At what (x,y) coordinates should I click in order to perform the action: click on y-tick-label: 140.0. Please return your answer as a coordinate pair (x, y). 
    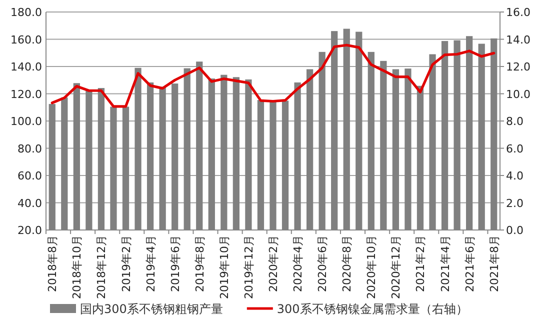
    Looking at the image, I should click on (26, 67).